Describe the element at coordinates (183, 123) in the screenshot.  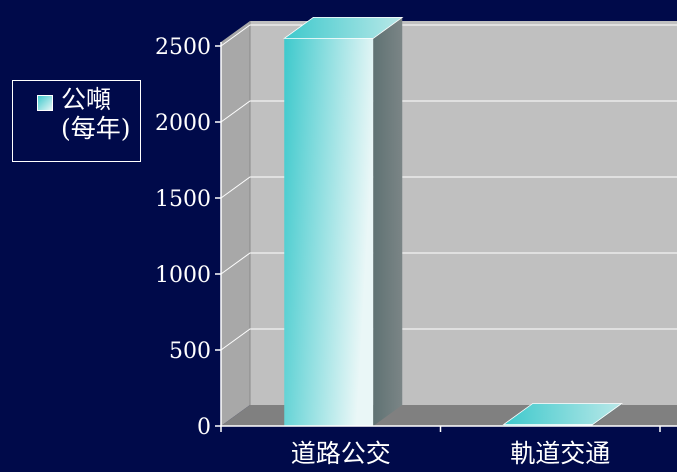
I see `y-tick-label-4: 2000` at that location.